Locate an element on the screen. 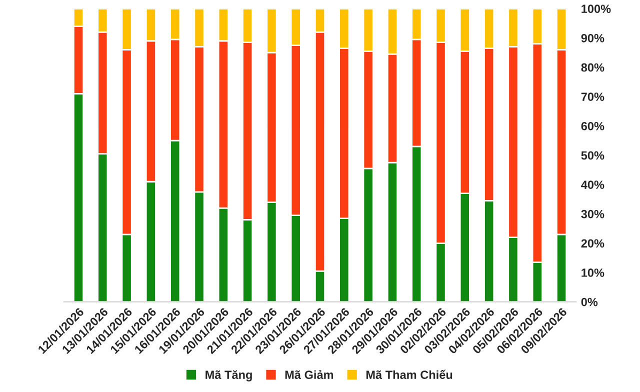 The height and width of the screenshot is (392, 640). y-tick-label: 40% is located at coordinates (592, 184).